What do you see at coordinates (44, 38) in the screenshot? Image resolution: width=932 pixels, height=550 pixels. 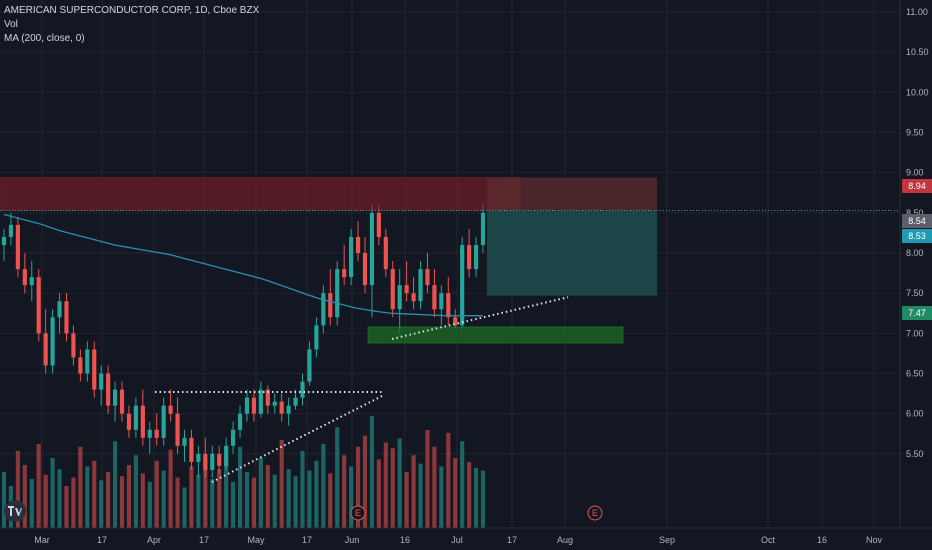 I see `ma-indicator-label: MA (200, close, 0)` at bounding box center [44, 38].